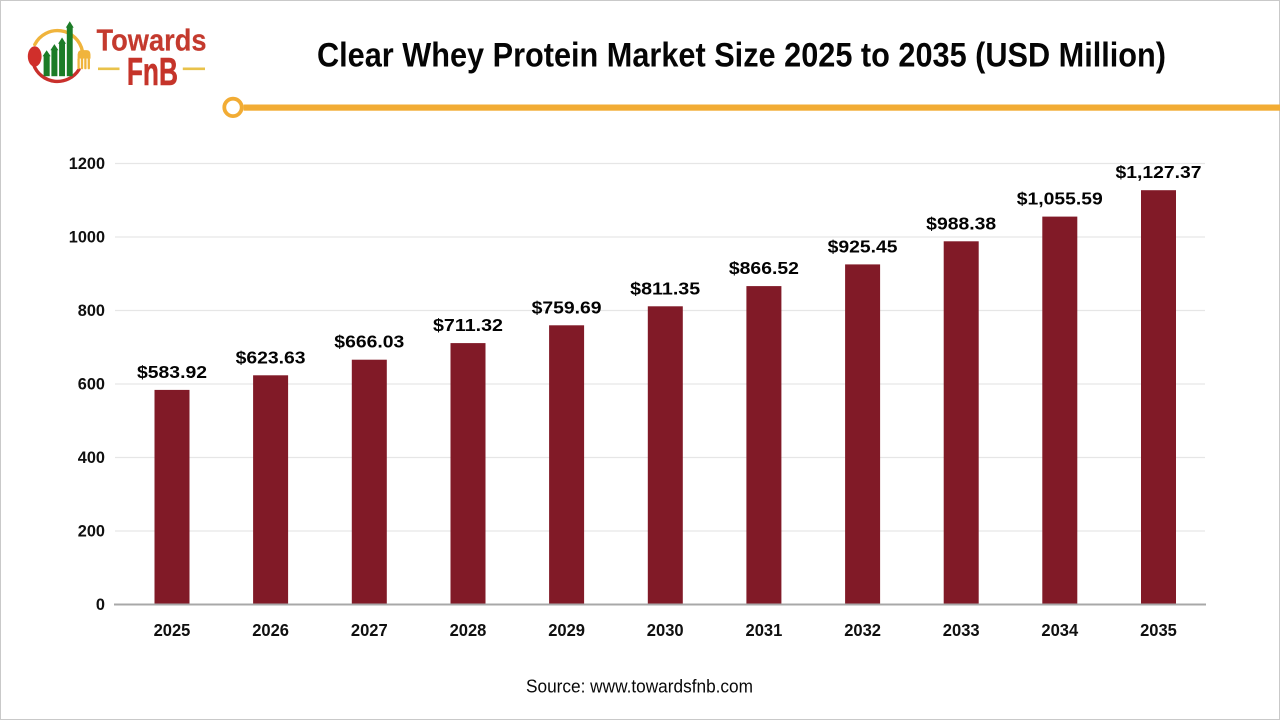 The image size is (1280, 720). Describe the element at coordinates (172, 630) in the screenshot. I see `svg-text: 2025` at that location.